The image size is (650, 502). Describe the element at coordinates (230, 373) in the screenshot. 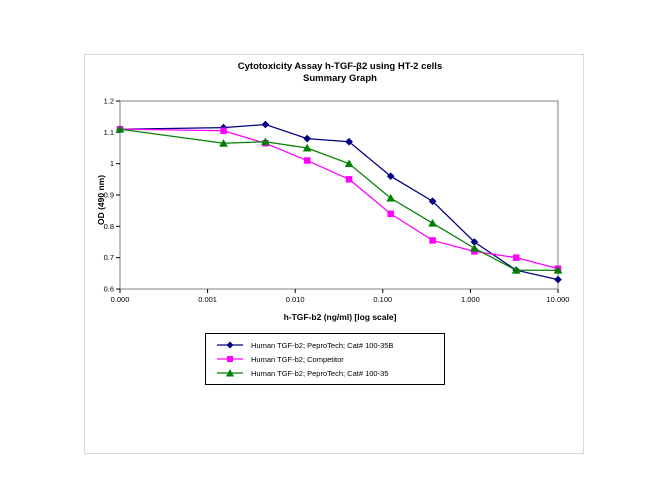

I see `legend-sample-triangle-icon` at that location.